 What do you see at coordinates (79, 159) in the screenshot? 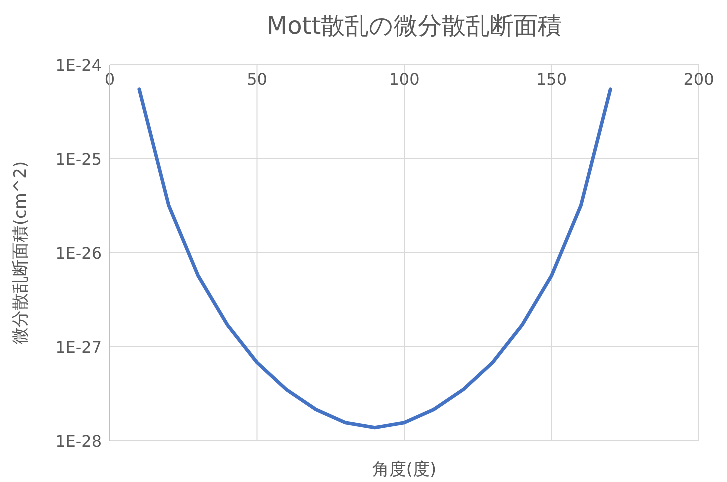
I see `y-tick-label: 1E-25` at bounding box center [79, 159].